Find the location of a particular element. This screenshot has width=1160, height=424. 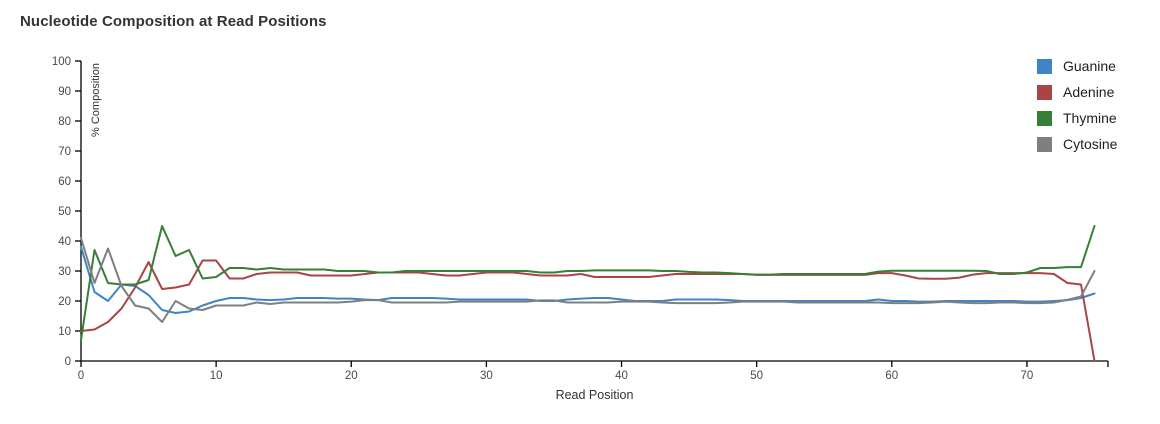

legend-item-cytosine: Cytosine is located at coordinates (1077, 144).